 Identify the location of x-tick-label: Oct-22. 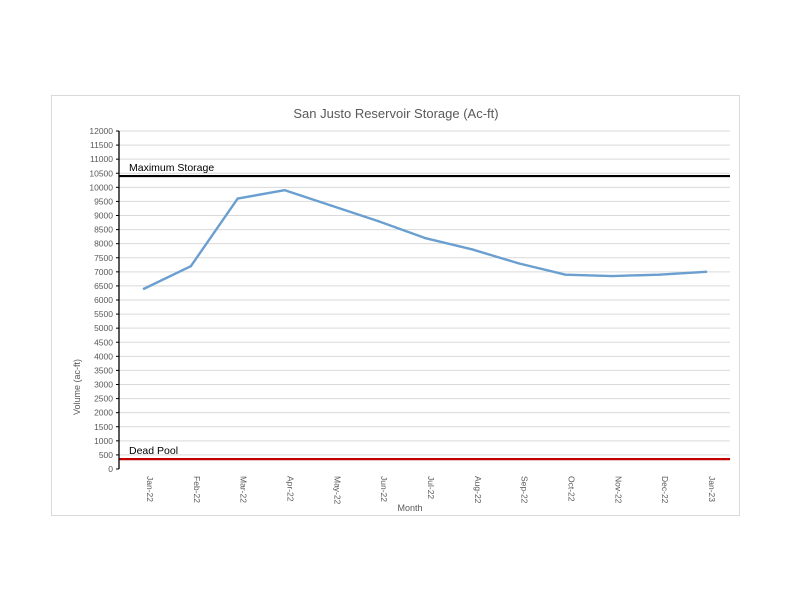
(572, 489).